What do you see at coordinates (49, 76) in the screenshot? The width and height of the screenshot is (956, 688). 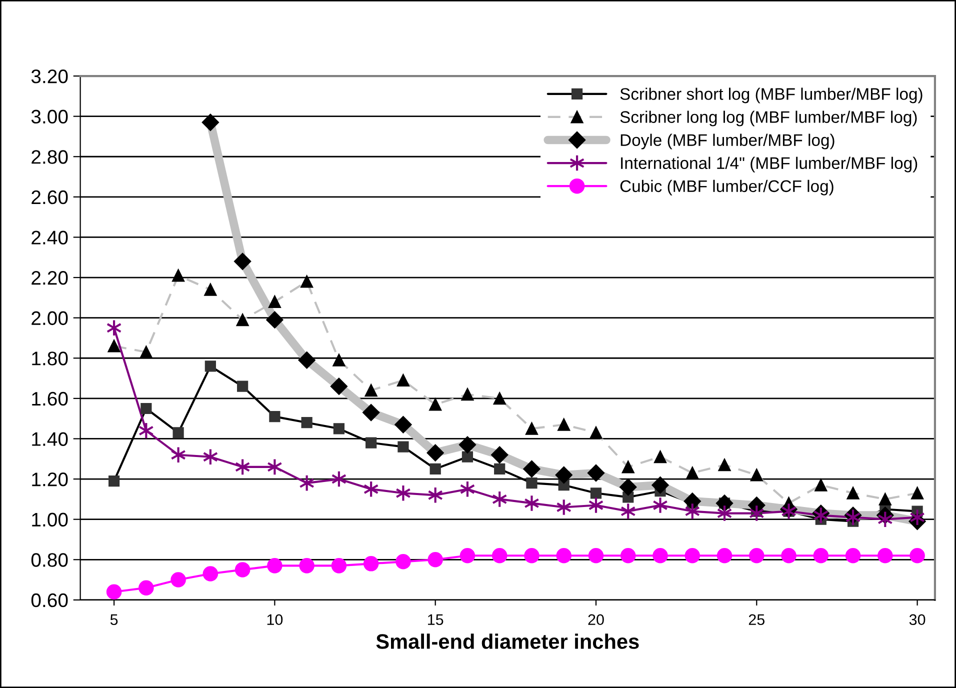 I see `y-tick-label: 3.20` at bounding box center [49, 76].